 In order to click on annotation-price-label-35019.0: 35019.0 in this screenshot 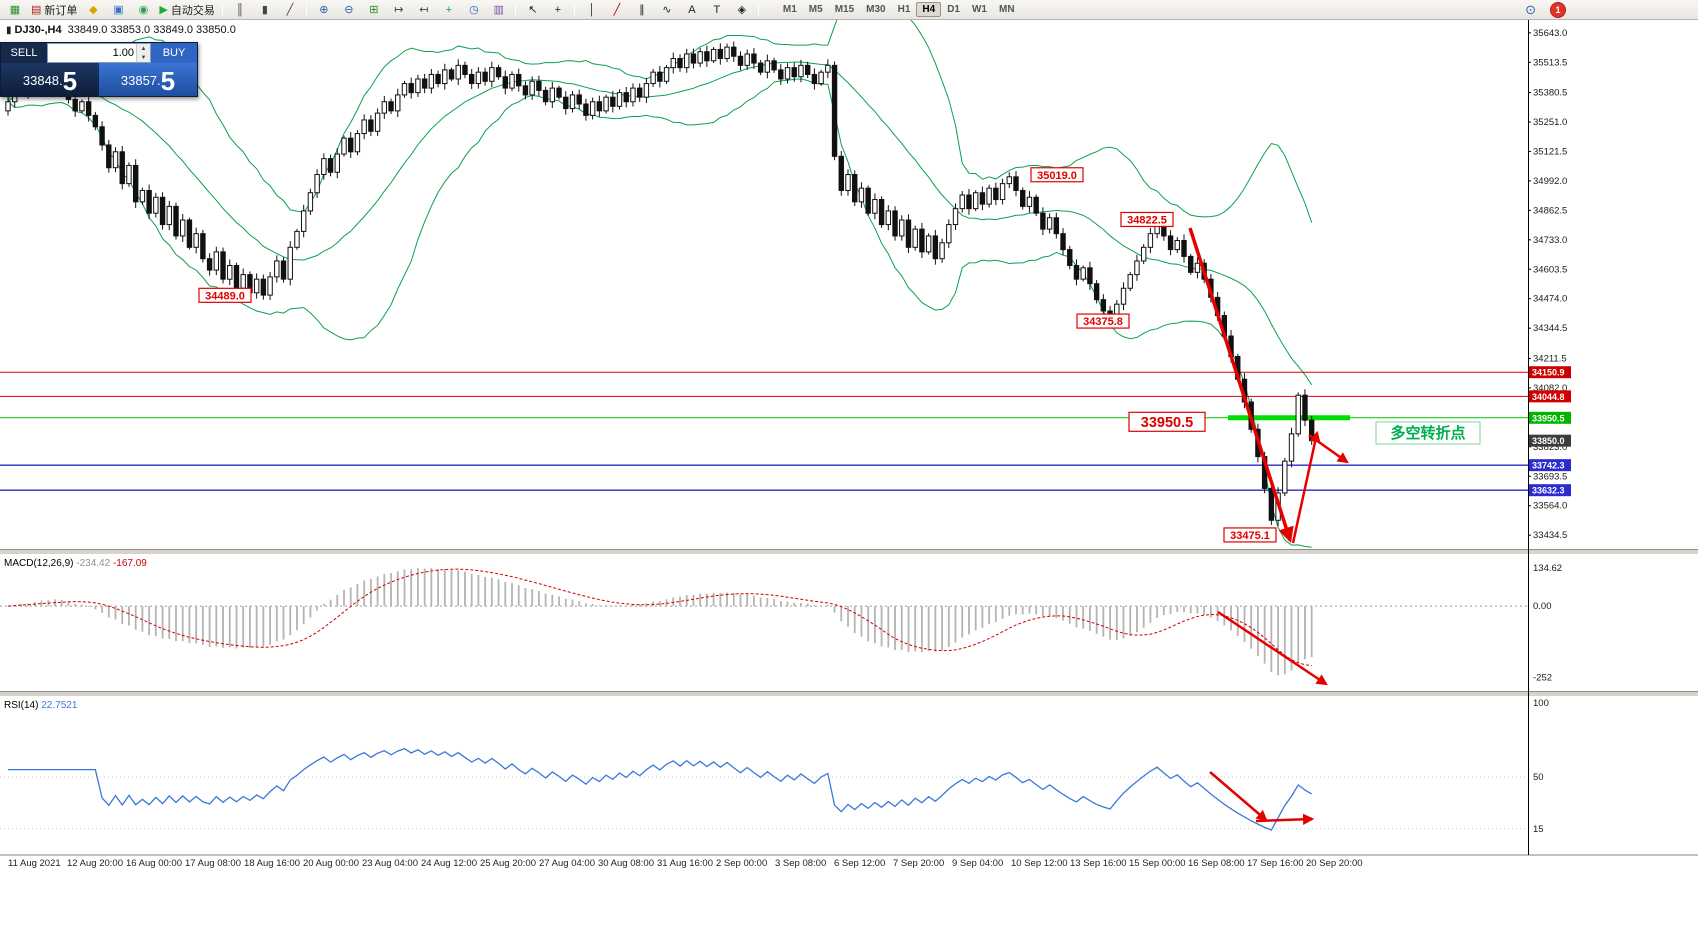, I will do `click(1057, 175)`.